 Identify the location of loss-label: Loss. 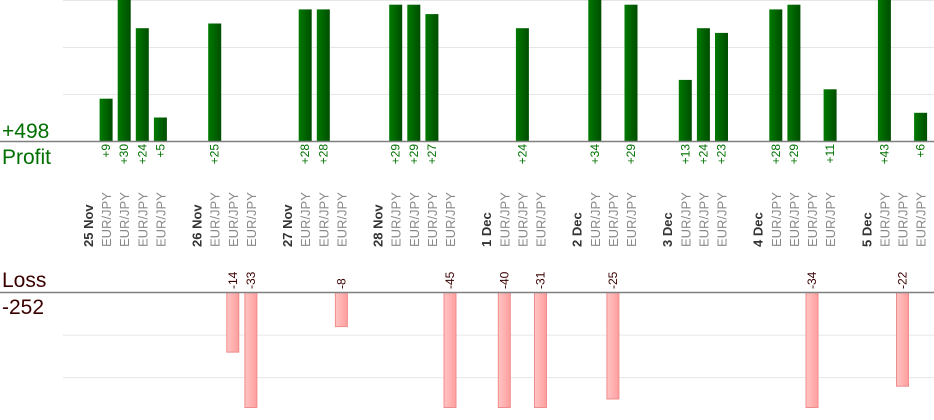
(24, 280).